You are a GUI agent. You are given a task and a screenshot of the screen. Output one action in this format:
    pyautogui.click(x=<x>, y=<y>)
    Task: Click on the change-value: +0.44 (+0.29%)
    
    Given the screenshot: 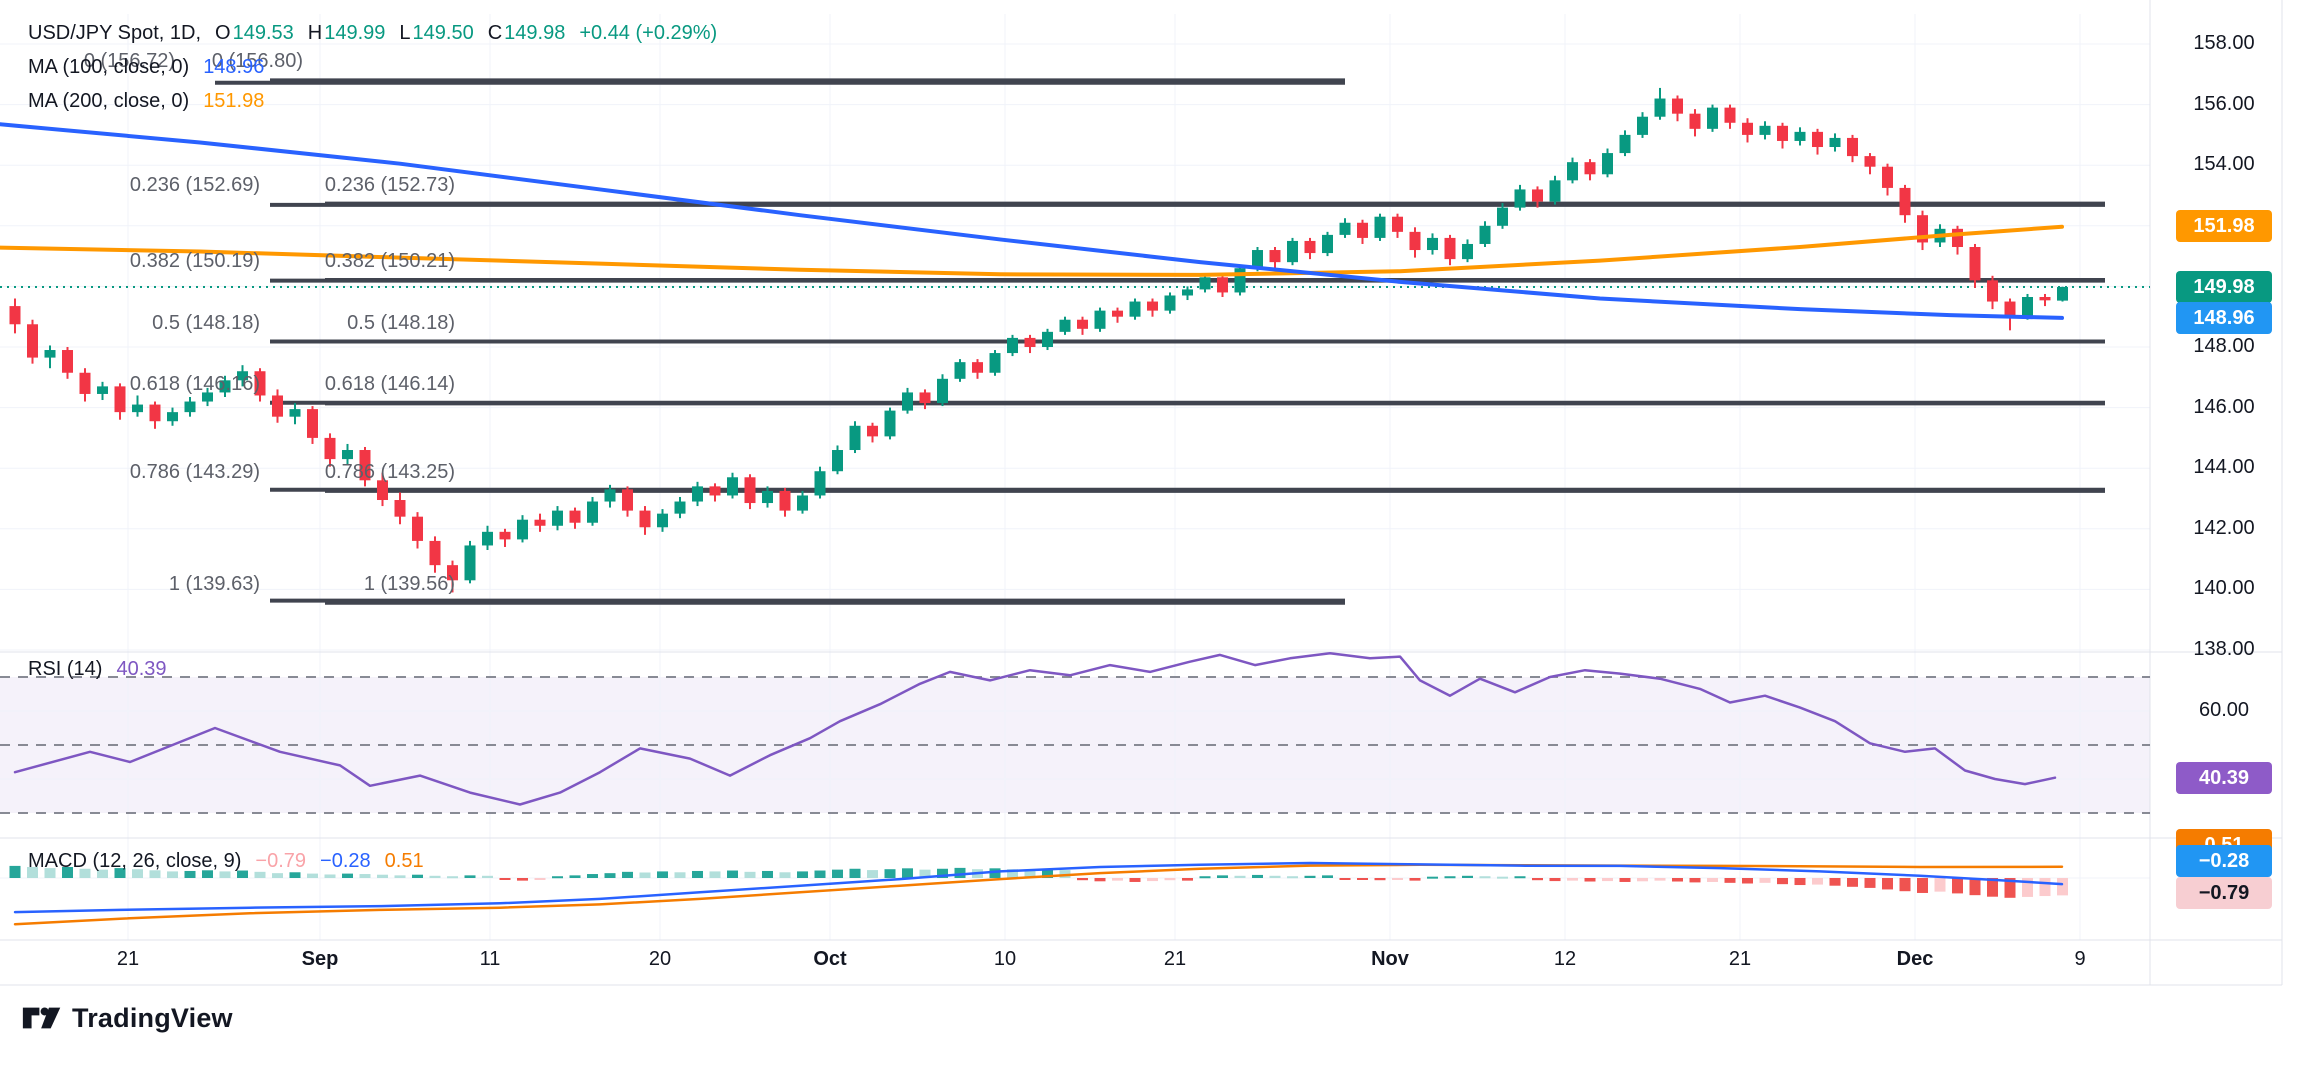 What is the action you would take?
    pyautogui.click(x=648, y=33)
    